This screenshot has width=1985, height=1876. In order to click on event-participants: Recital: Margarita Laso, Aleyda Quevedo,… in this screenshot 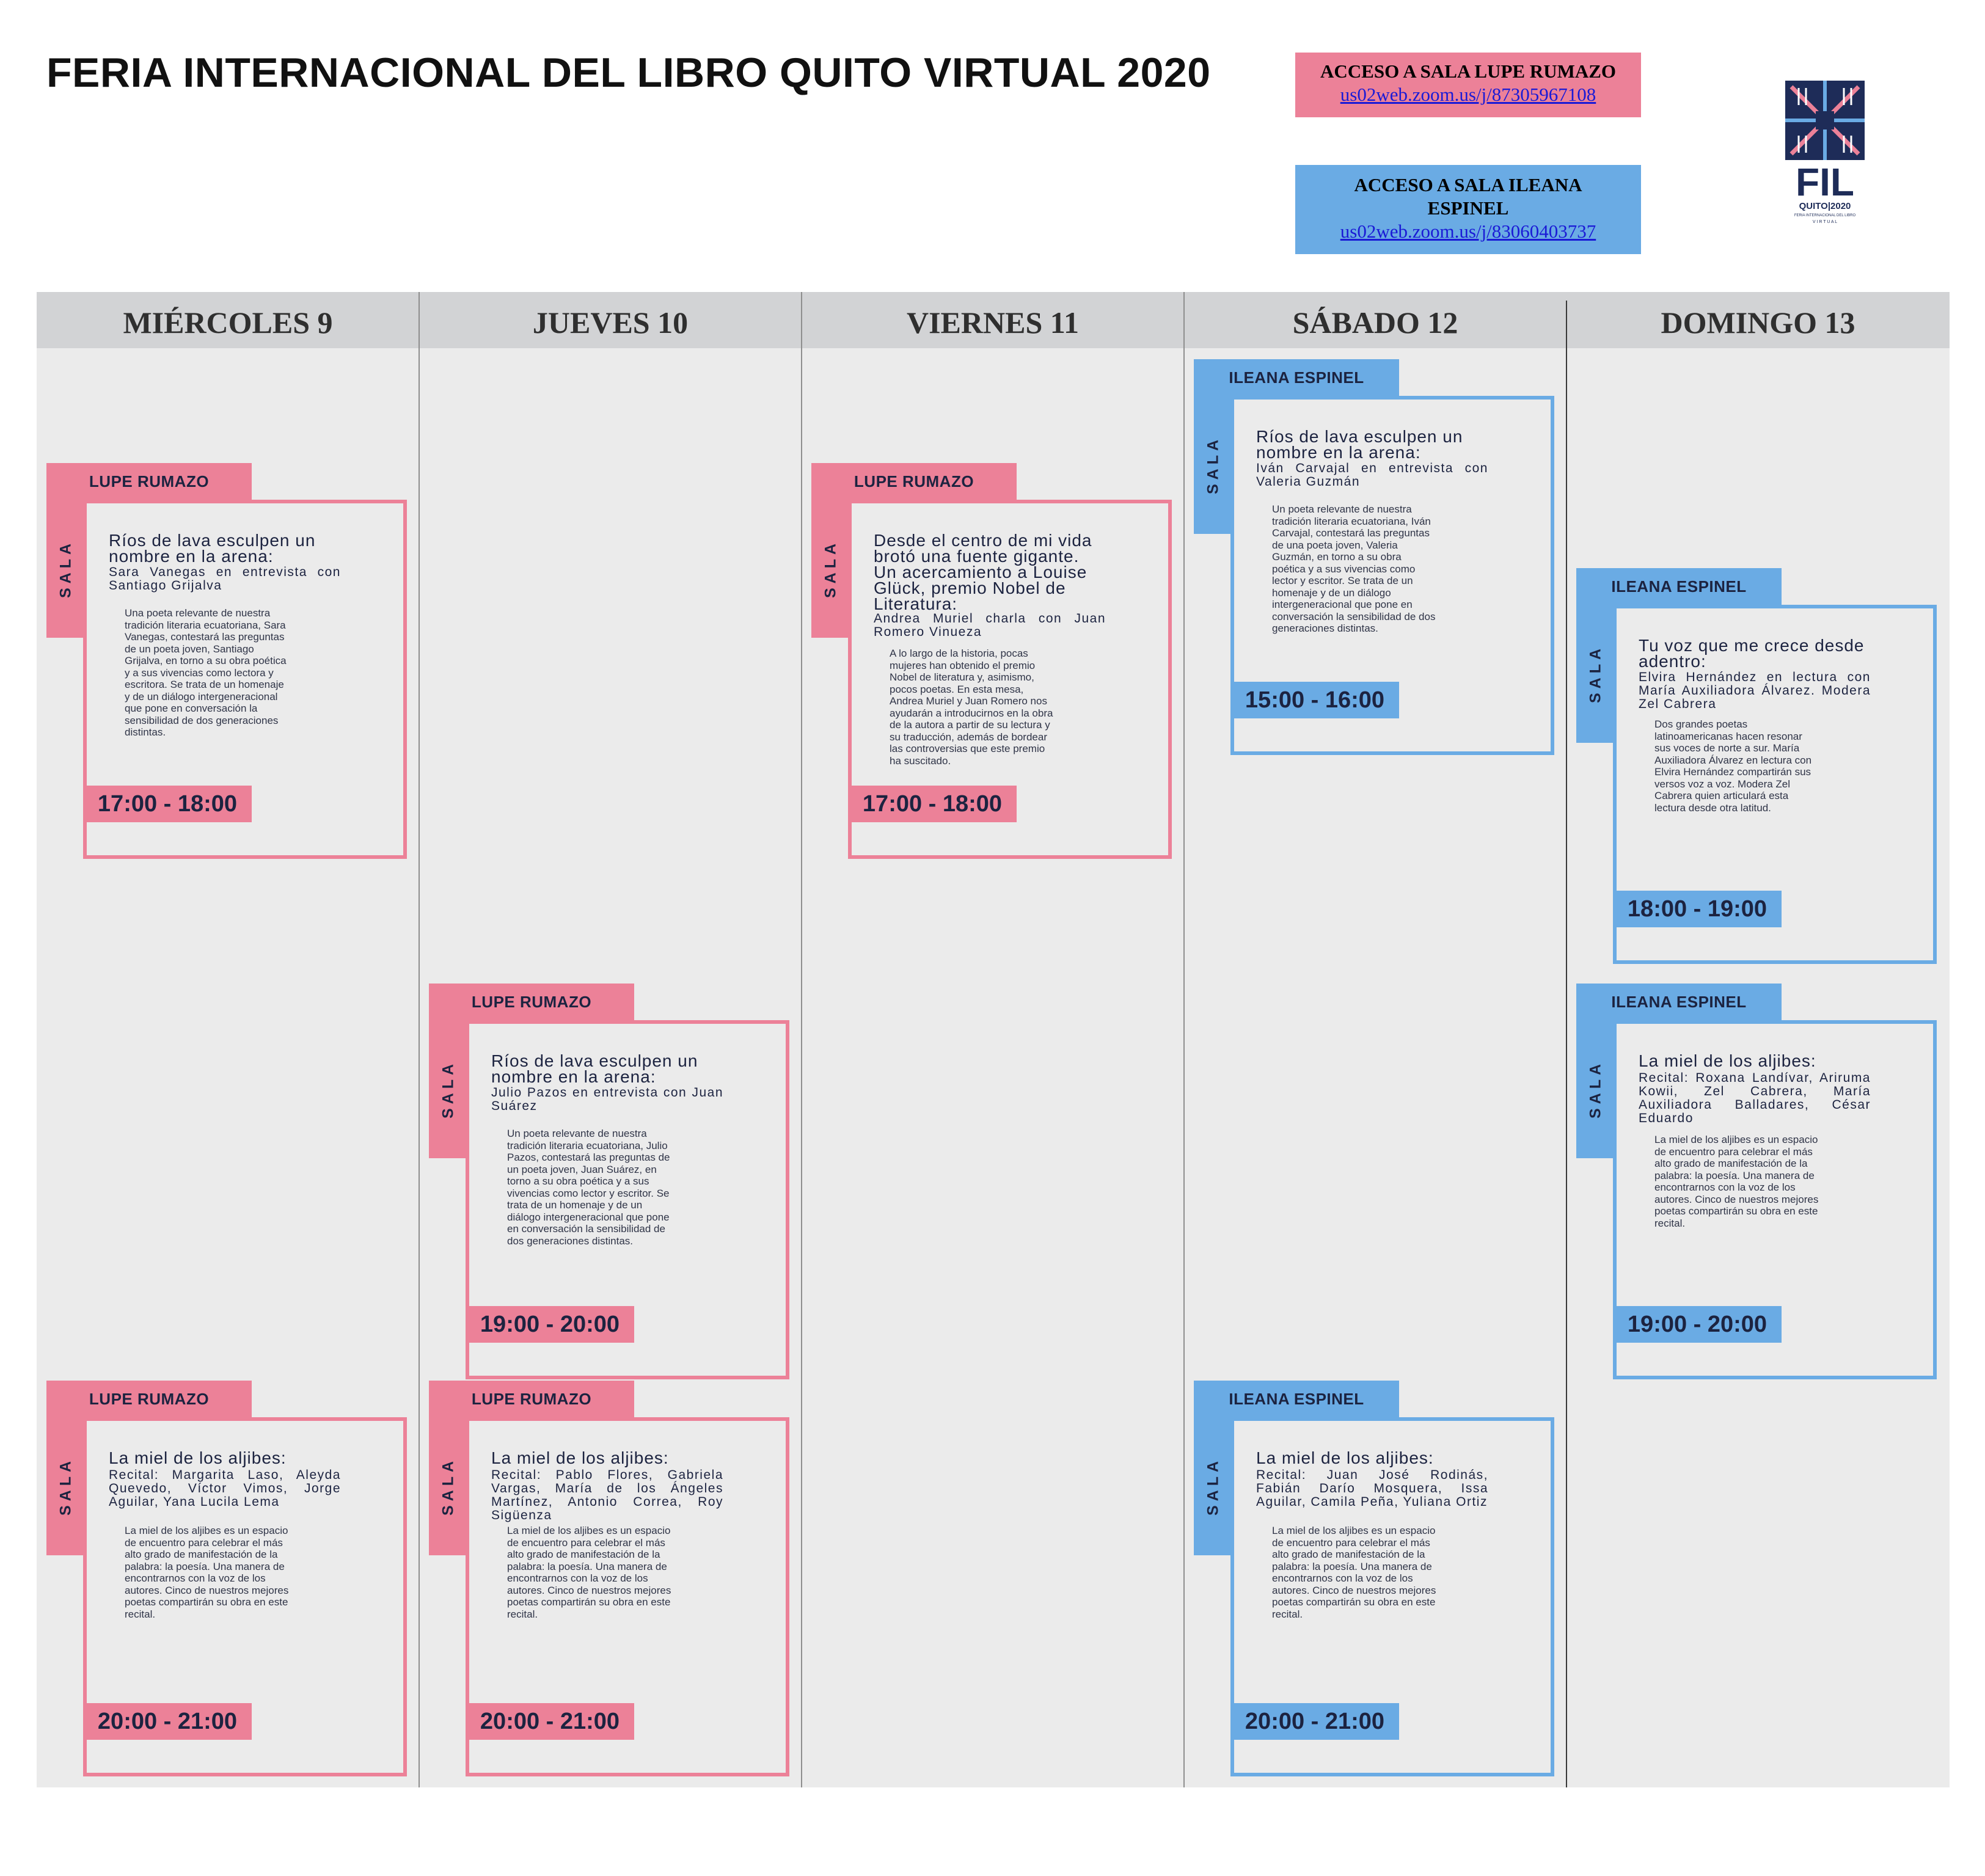, I will do `click(225, 1488)`.